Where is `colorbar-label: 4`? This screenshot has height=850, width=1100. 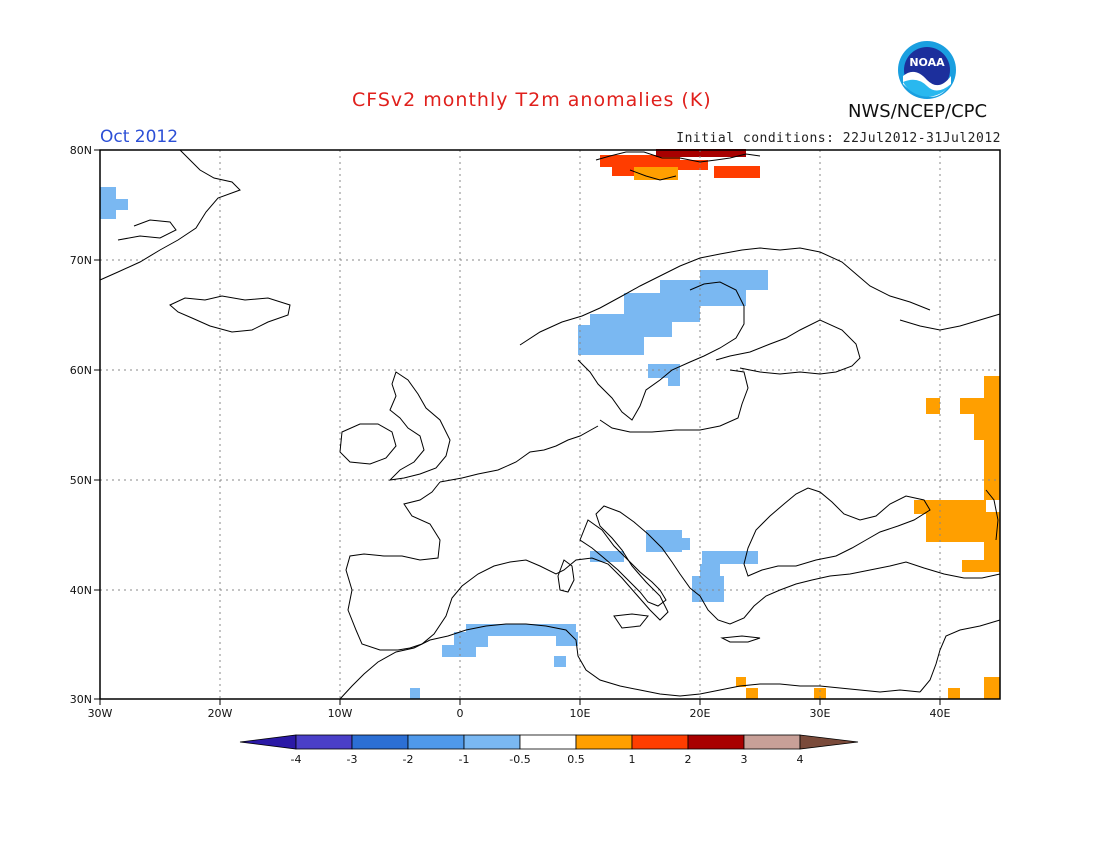
colorbar-label: 4 is located at coordinates (800, 759).